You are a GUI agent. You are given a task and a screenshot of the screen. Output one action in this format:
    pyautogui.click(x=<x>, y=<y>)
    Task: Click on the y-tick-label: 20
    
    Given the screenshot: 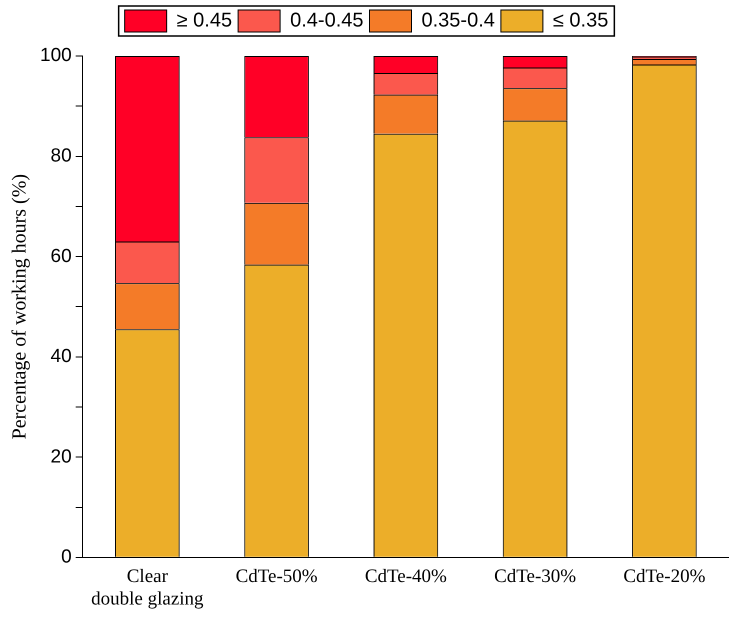 What is the action you would take?
    pyautogui.click(x=61, y=457)
    